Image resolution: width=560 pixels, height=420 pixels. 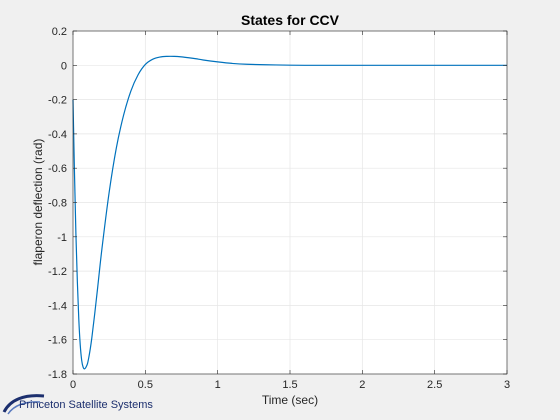 I want to click on y-axis-label: flaperon deflection (rad), so click(x=38, y=202).